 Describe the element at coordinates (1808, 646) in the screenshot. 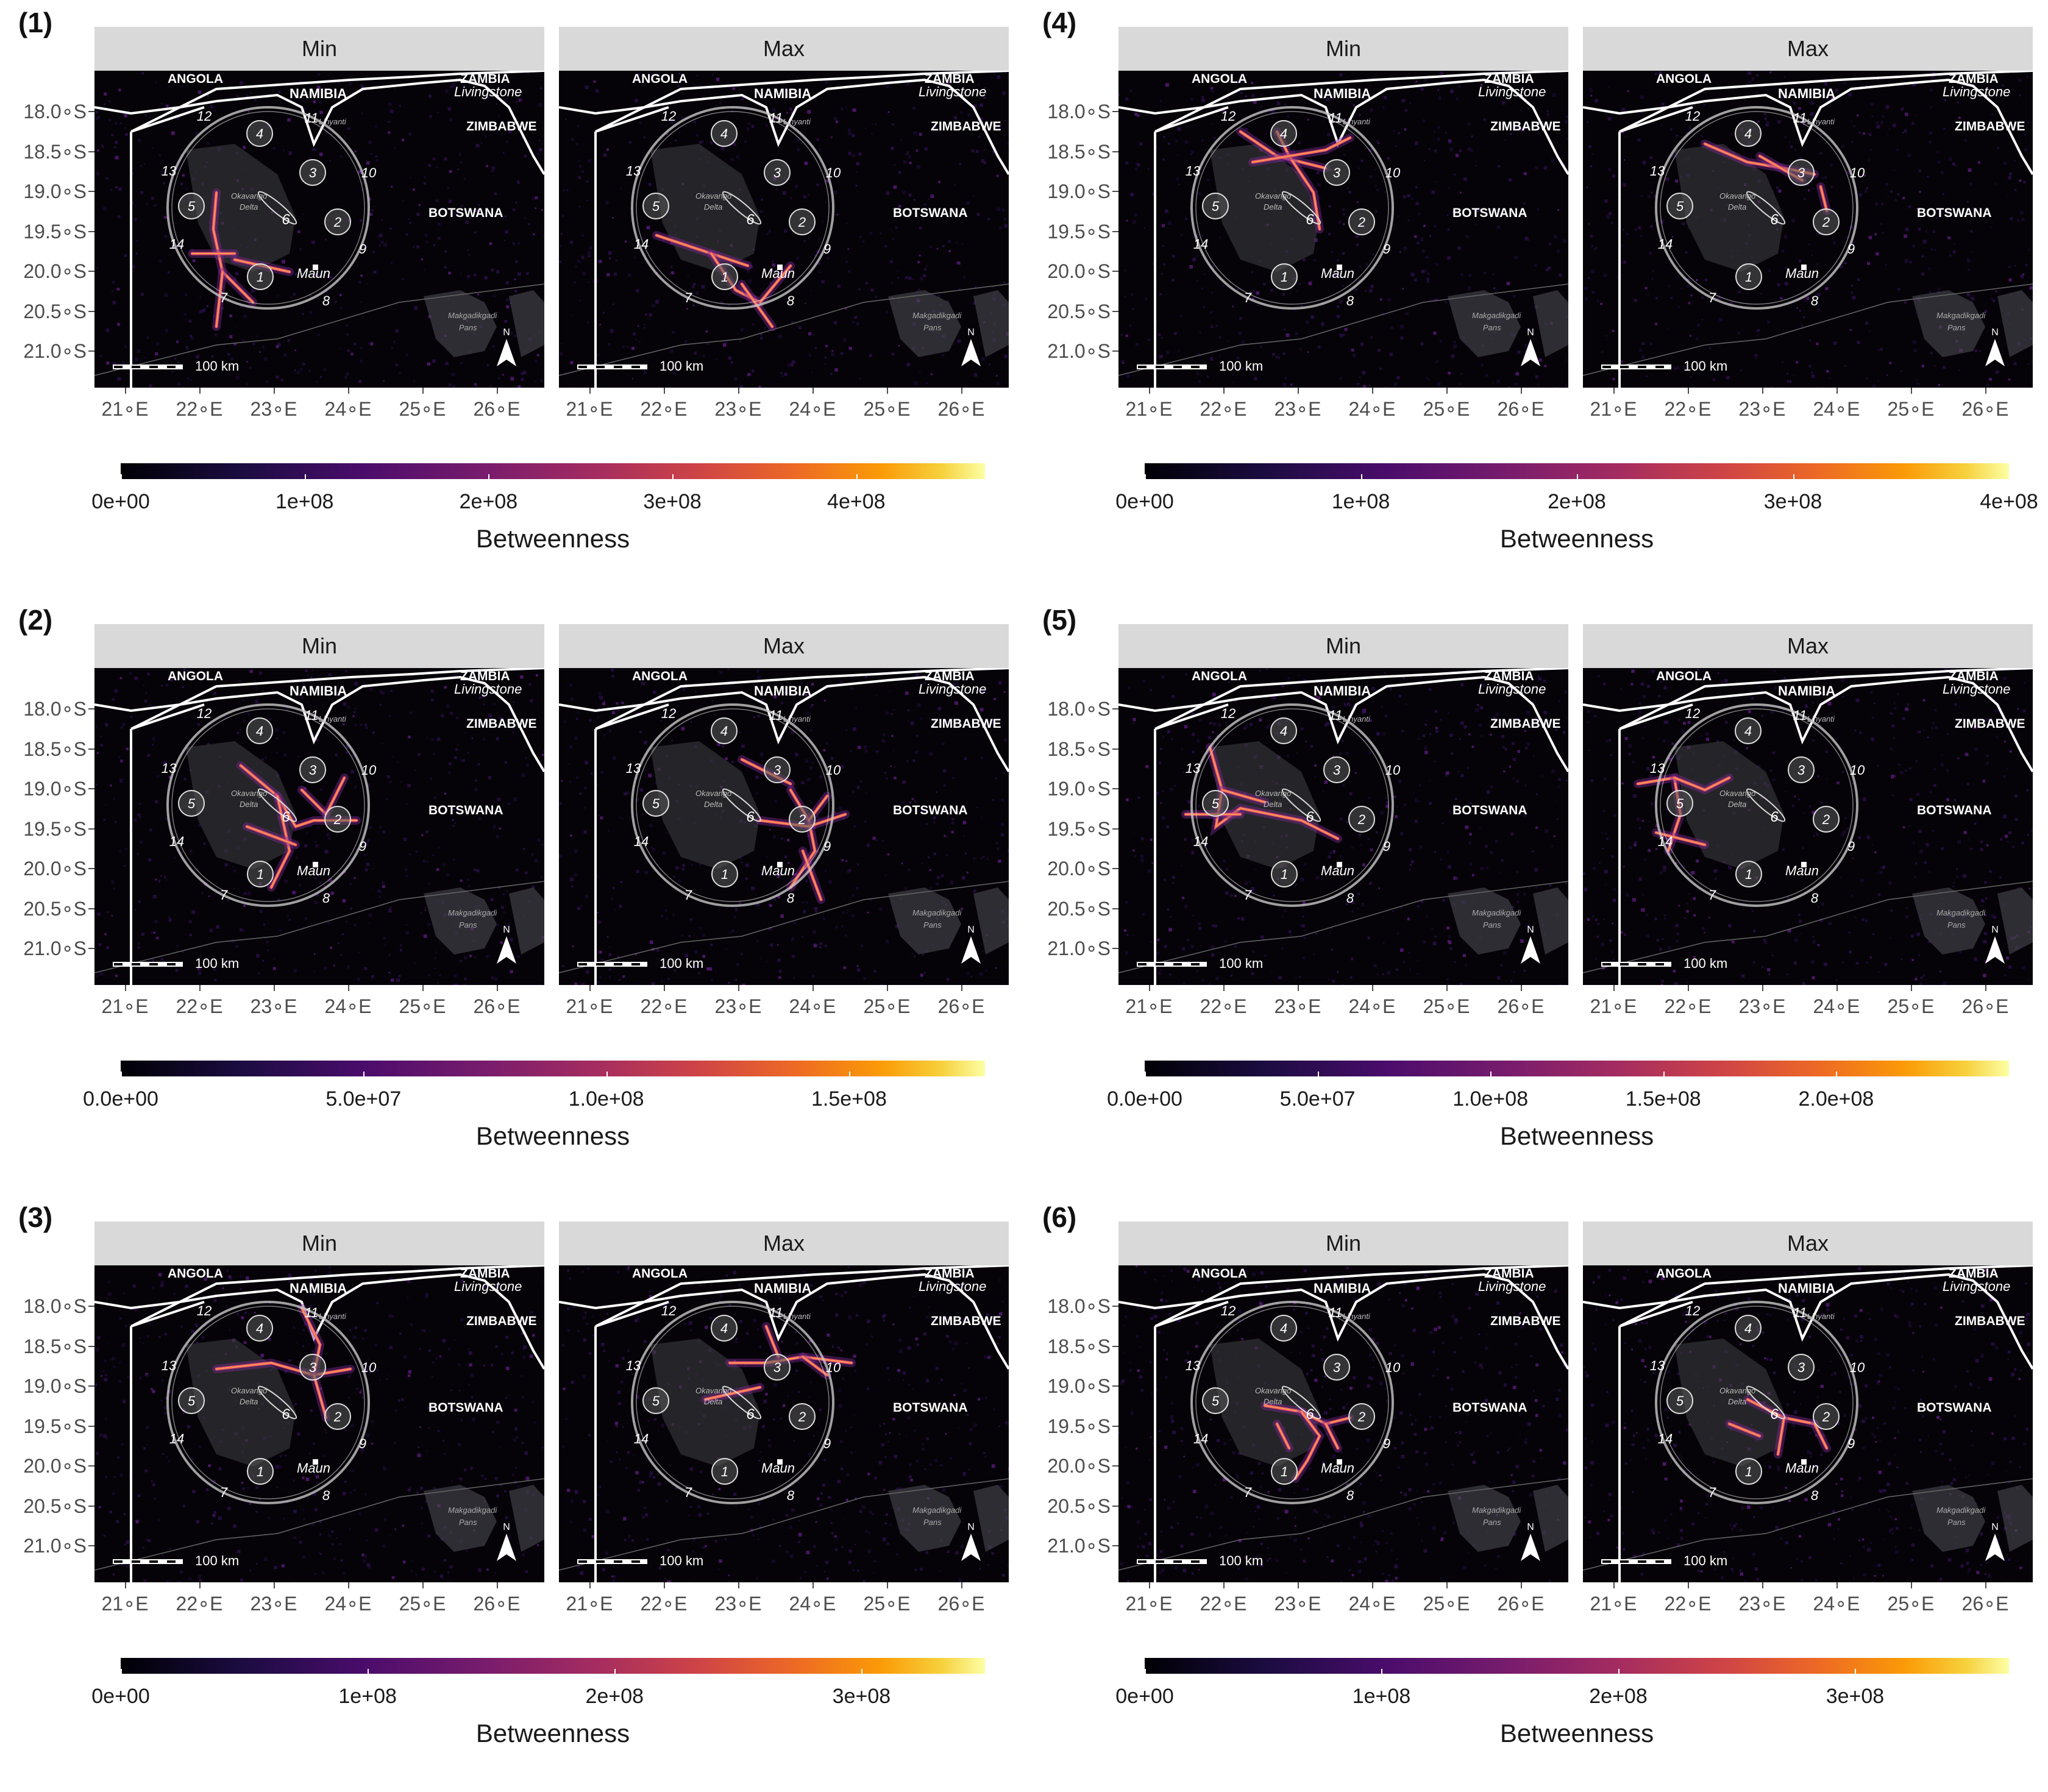

I see `facet-strip-max: Max` at that location.